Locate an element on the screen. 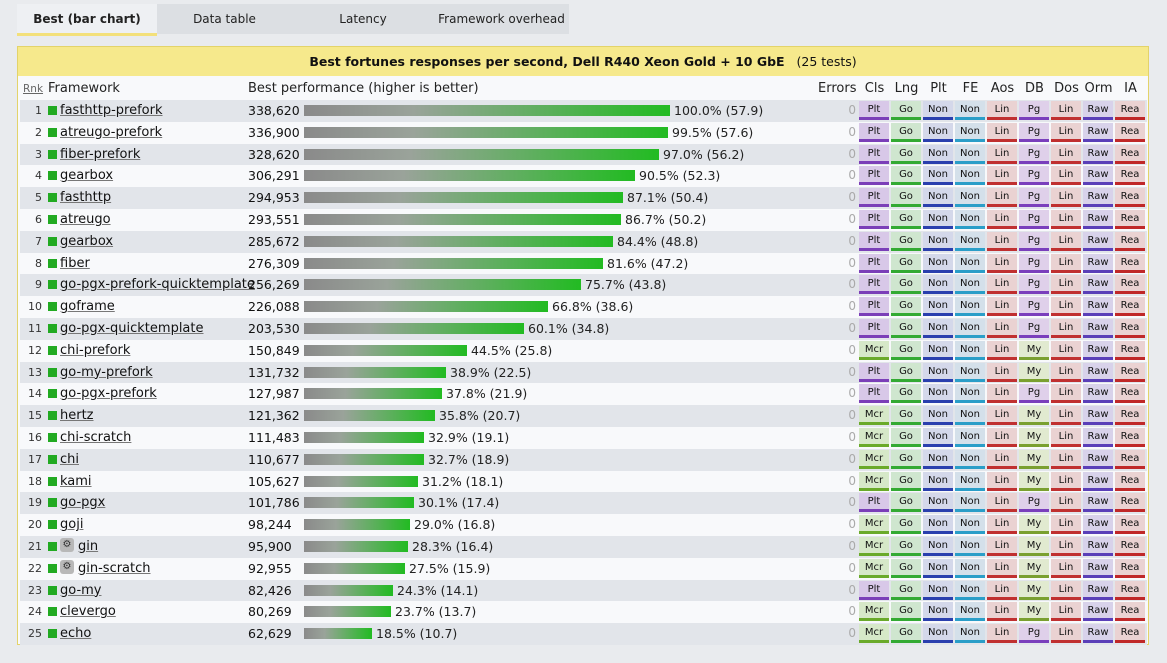 The width and height of the screenshot is (1167, 663). tab-best-bar-chart: Best (bar chart) is located at coordinates (87, 20).